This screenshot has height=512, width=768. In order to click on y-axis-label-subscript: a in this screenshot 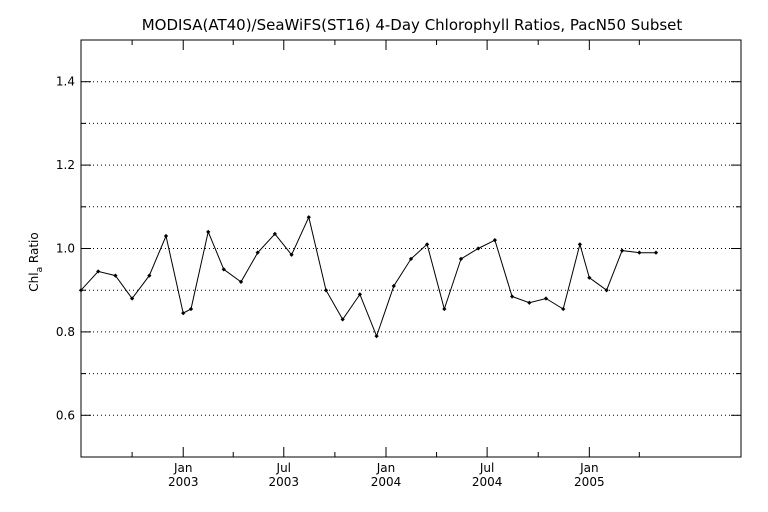, I will do `click(40, 270)`.